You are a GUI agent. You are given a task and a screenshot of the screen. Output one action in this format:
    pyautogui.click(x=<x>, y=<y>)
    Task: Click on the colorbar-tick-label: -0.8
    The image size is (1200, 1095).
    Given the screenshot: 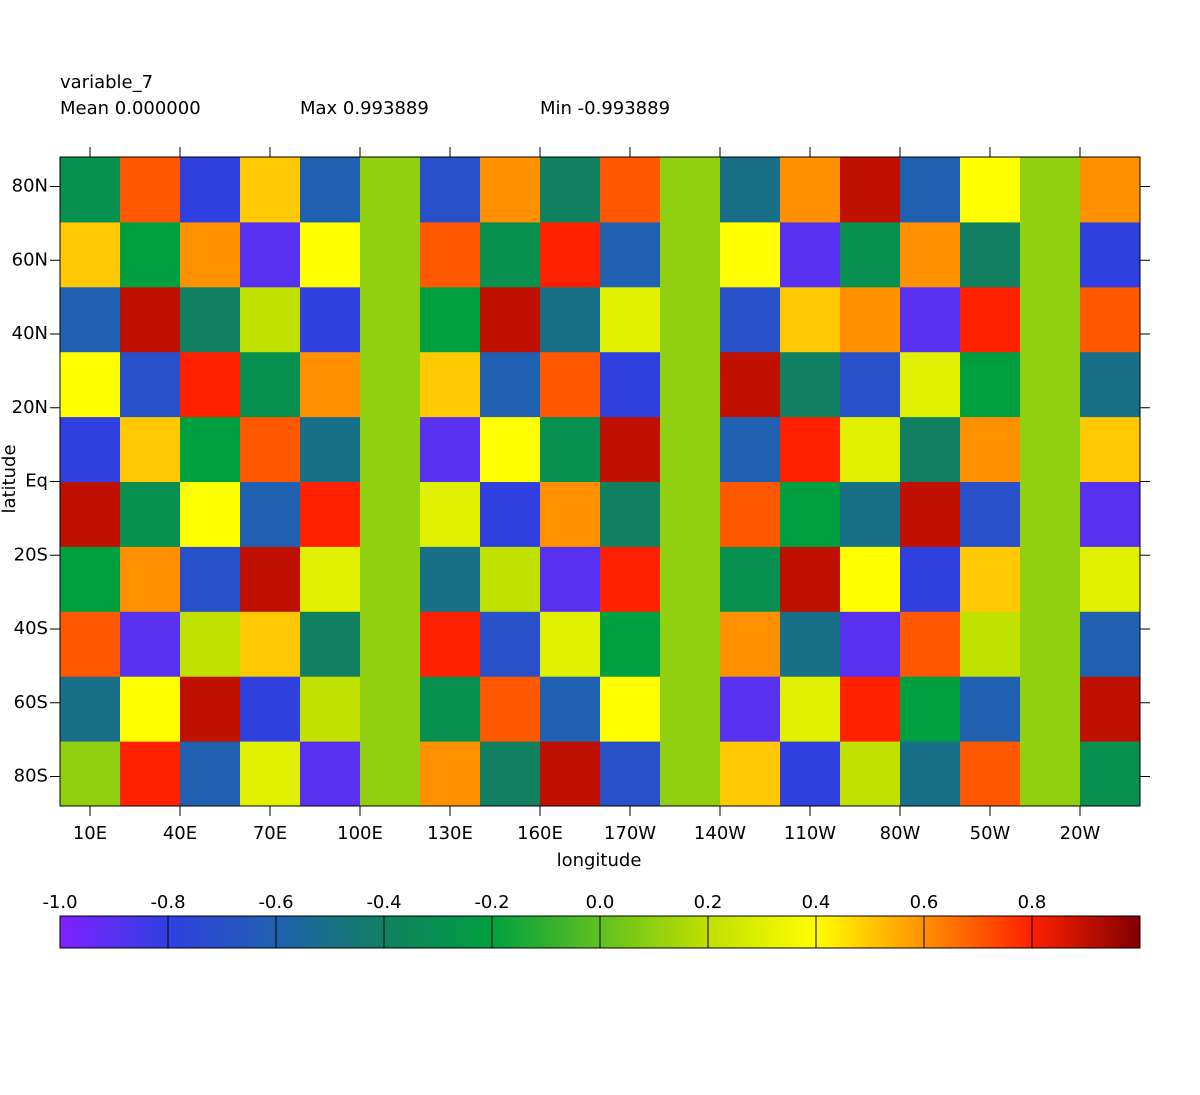 What is the action you would take?
    pyautogui.click(x=167, y=902)
    